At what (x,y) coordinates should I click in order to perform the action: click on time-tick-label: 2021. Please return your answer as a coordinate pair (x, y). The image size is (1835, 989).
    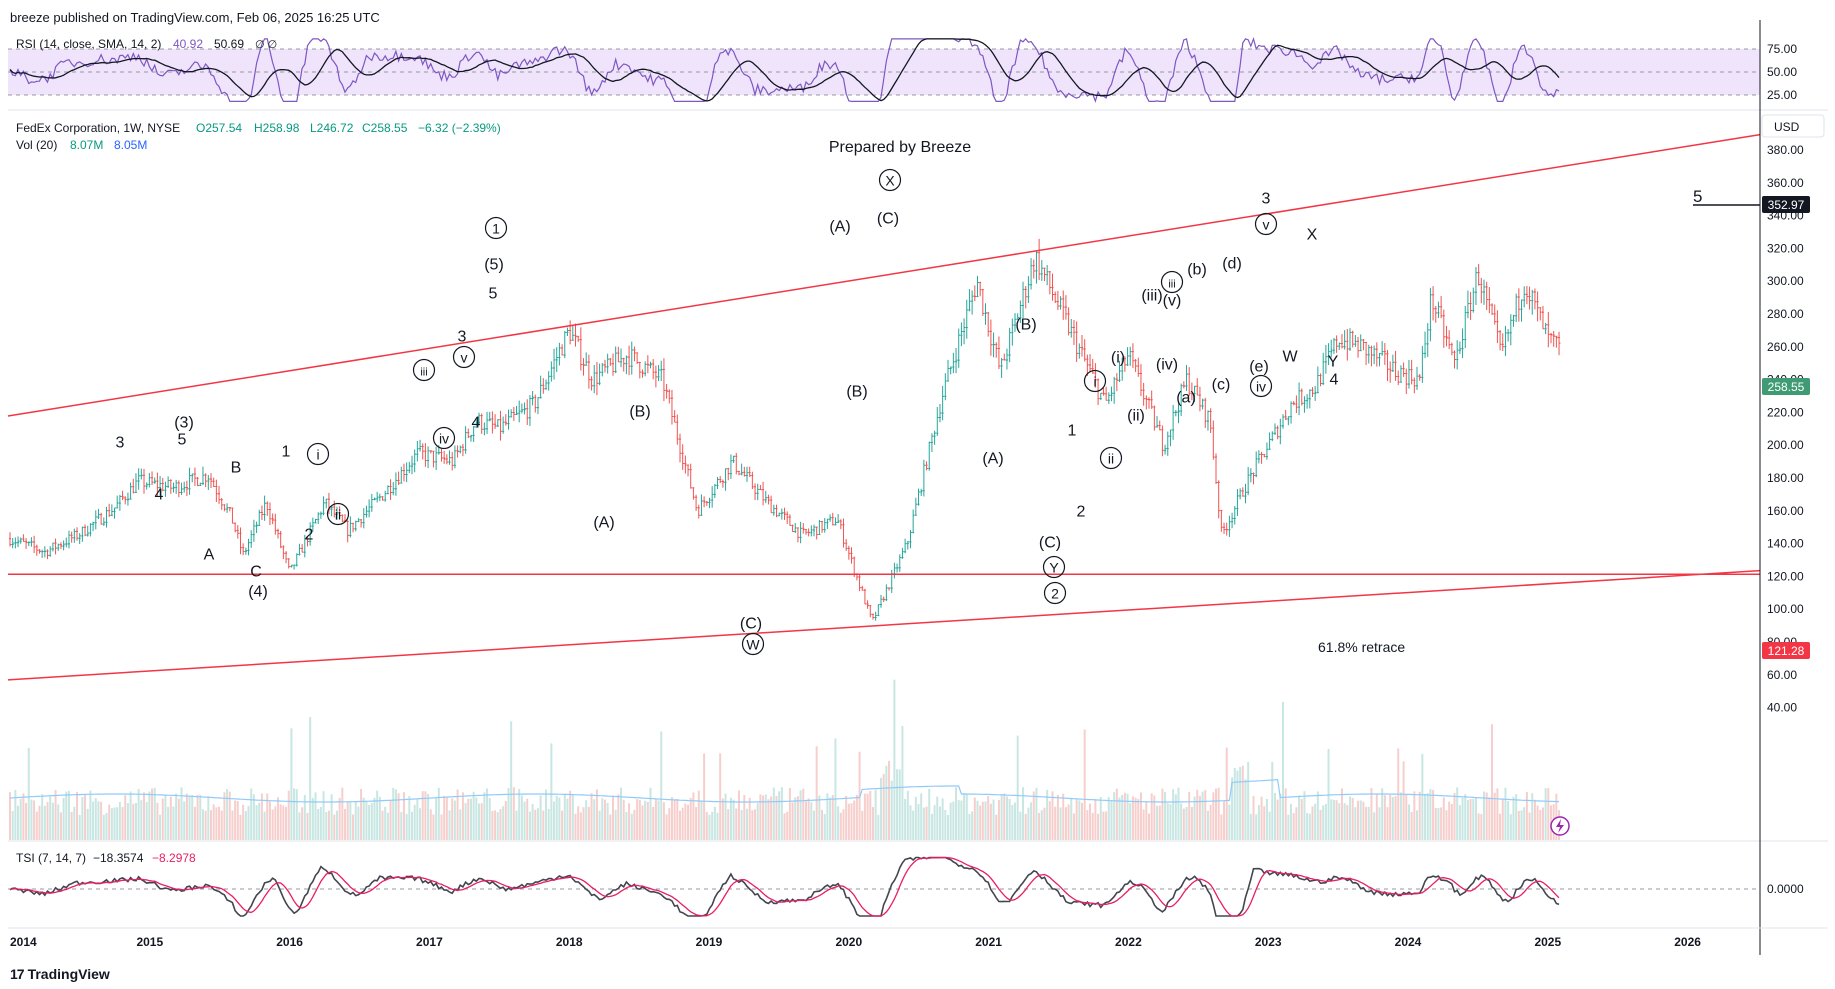
    Looking at the image, I should click on (988, 942).